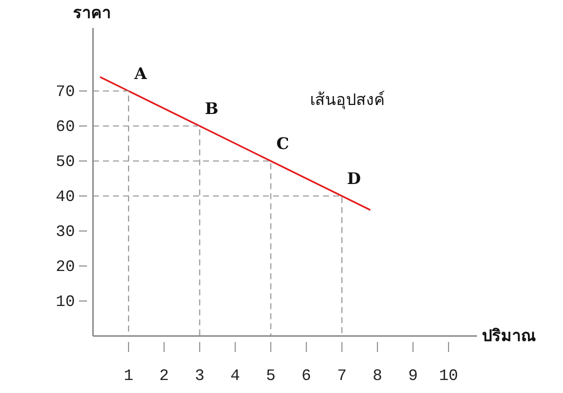 This screenshot has height=393, width=563. Describe the element at coordinates (65, 302) in the screenshot. I see `y-tick-label: 10` at that location.